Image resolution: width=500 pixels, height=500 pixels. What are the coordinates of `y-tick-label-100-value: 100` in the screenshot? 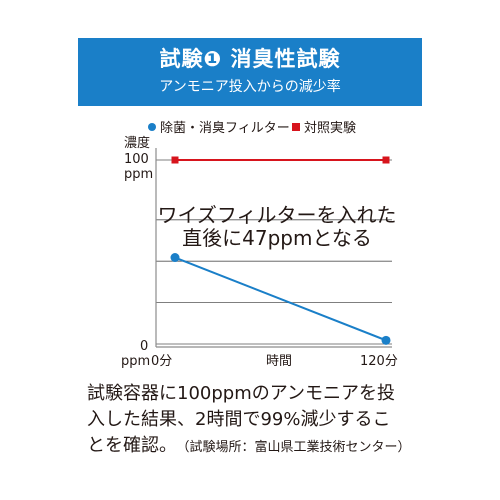 It's located at (136, 159).